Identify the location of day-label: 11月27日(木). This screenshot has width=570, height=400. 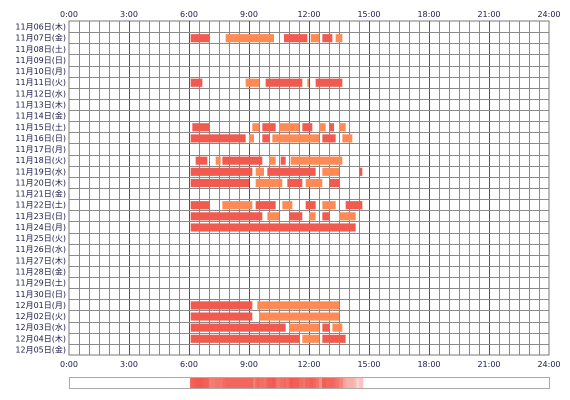
(40, 260).